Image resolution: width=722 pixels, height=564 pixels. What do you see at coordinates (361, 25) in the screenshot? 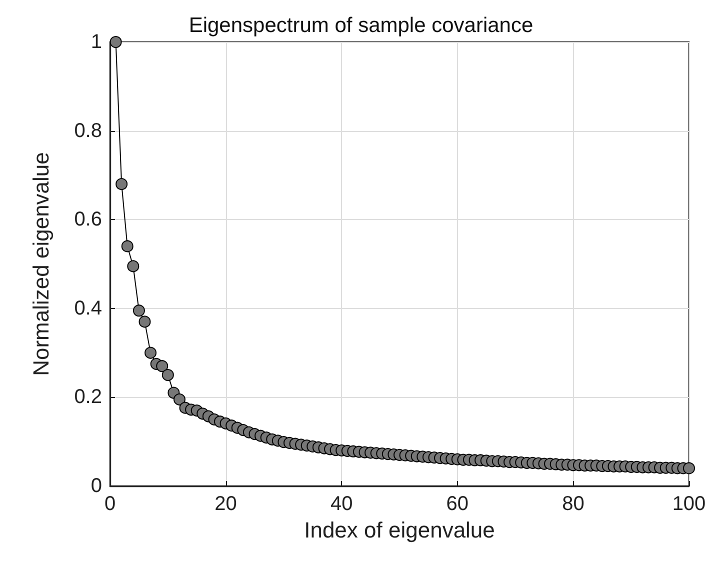
I see `chart-title: Eigenspectrum of sample covariance` at bounding box center [361, 25].